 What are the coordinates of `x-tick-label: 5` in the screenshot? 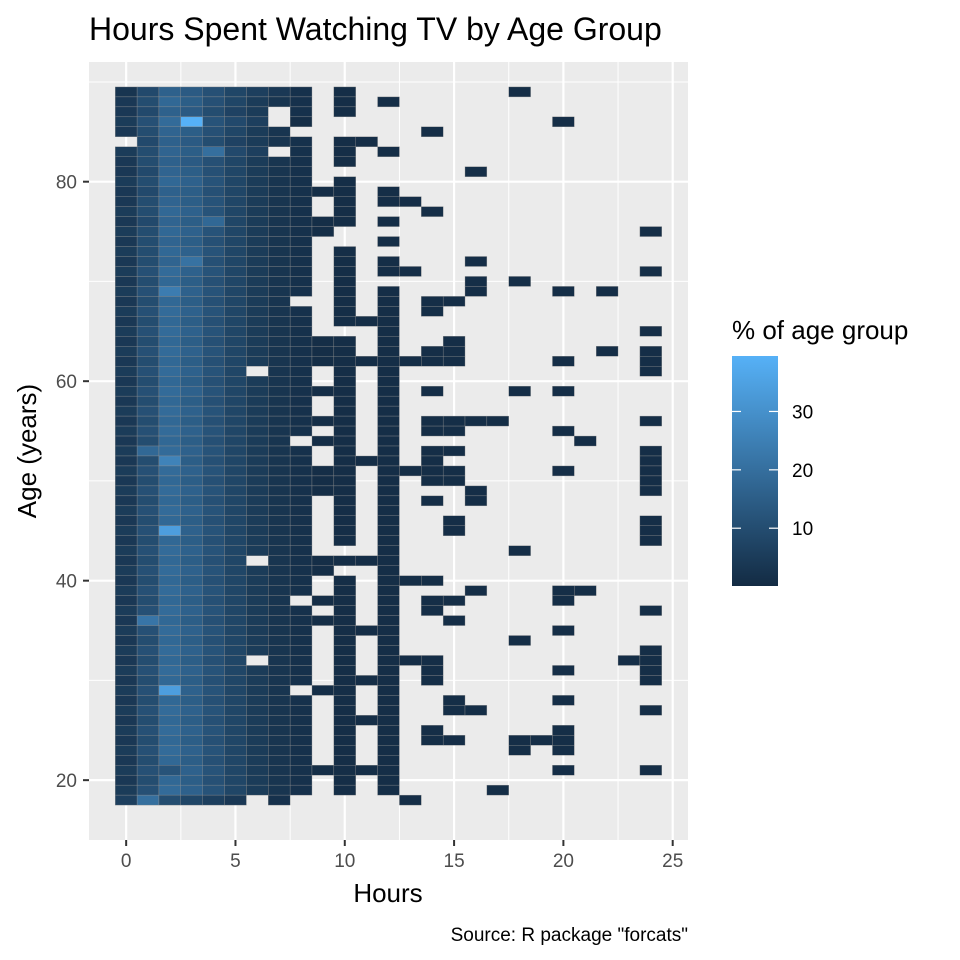 It's located at (235, 861).